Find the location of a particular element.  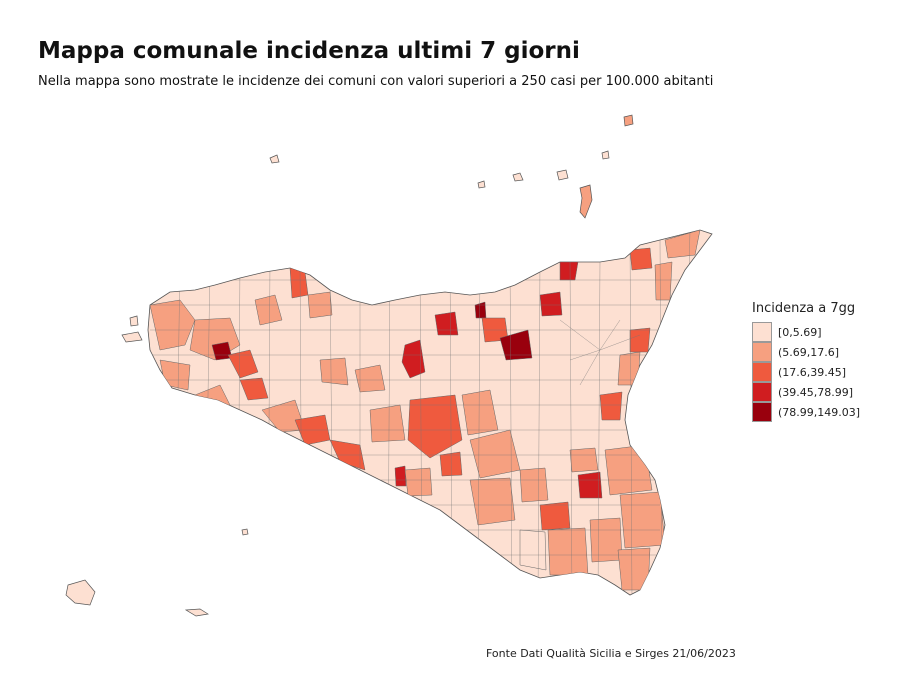

legend-title: Incidenza a 7gg is located at coordinates (804, 308).